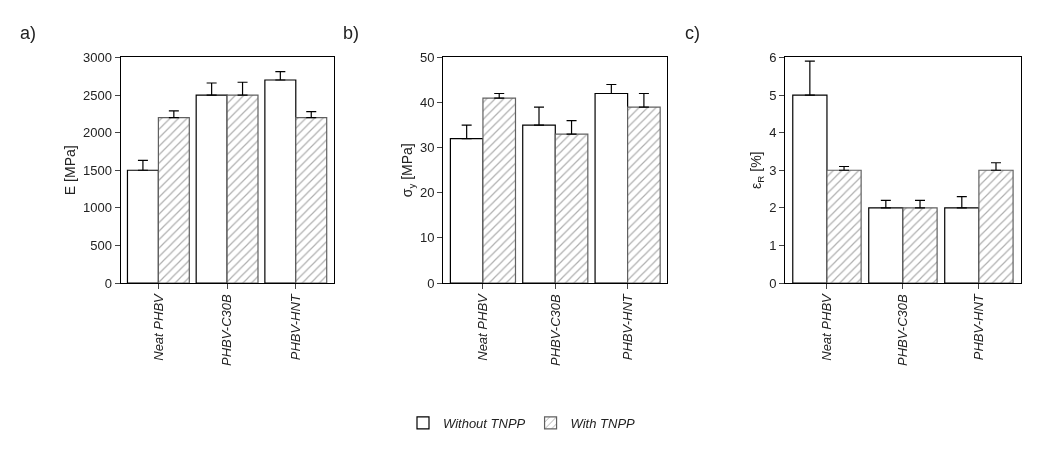  I want to click on chart-title: a), so click(28, 33).